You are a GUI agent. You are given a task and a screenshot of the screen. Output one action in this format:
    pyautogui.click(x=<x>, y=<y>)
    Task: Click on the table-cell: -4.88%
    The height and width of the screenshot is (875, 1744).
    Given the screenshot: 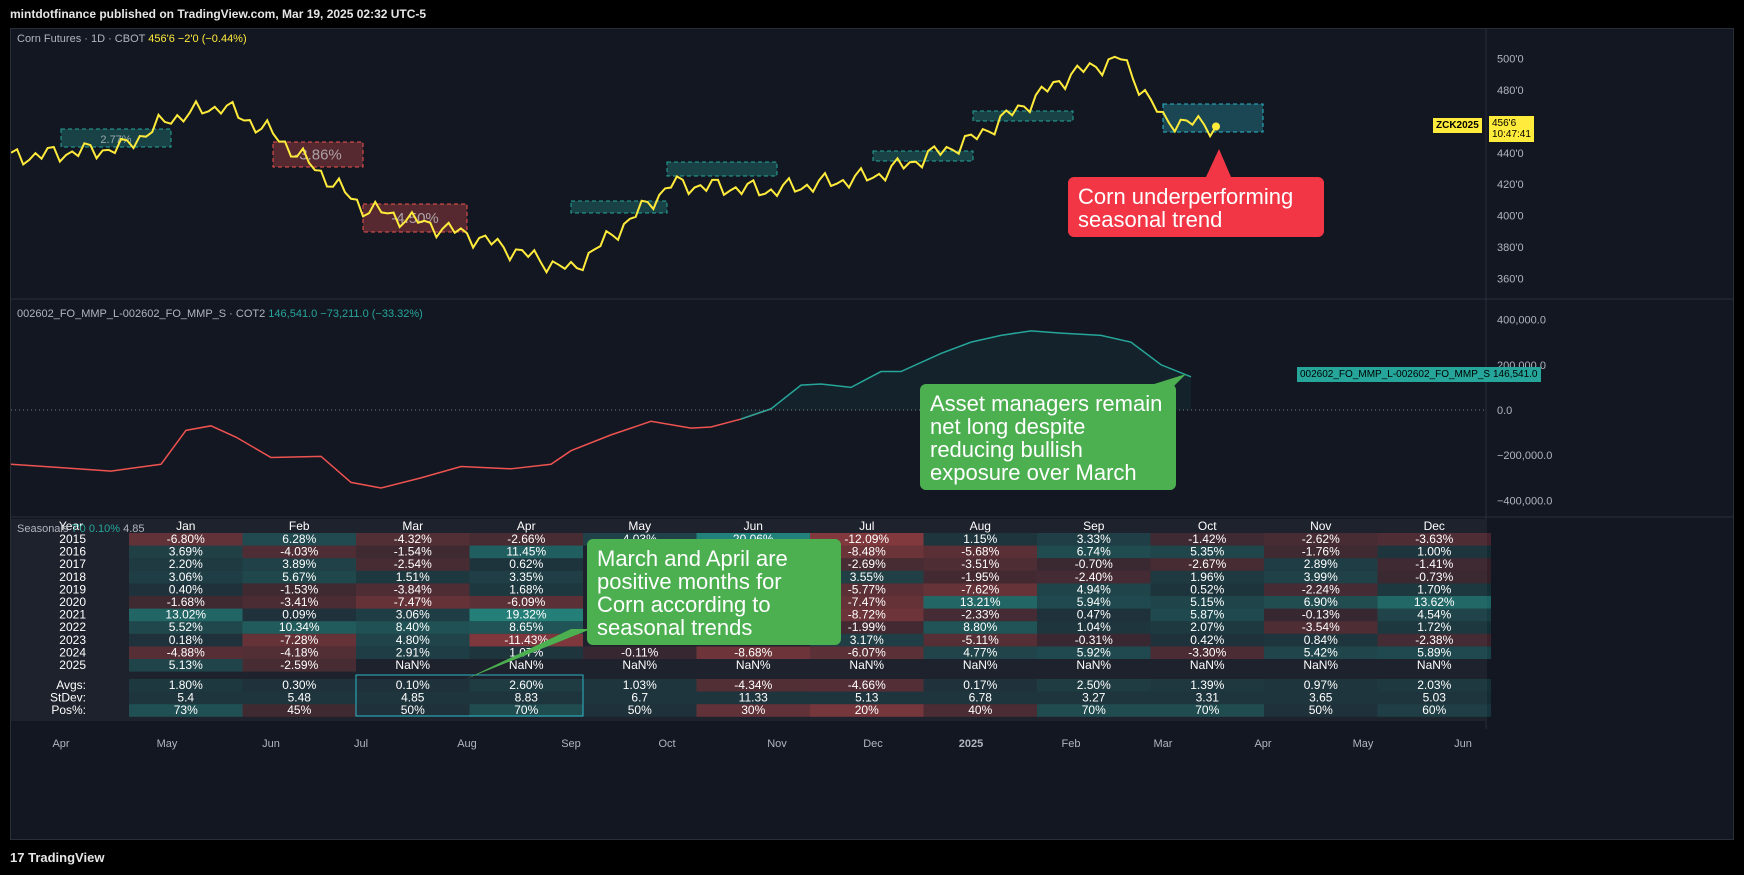 What is the action you would take?
    pyautogui.click(x=186, y=652)
    